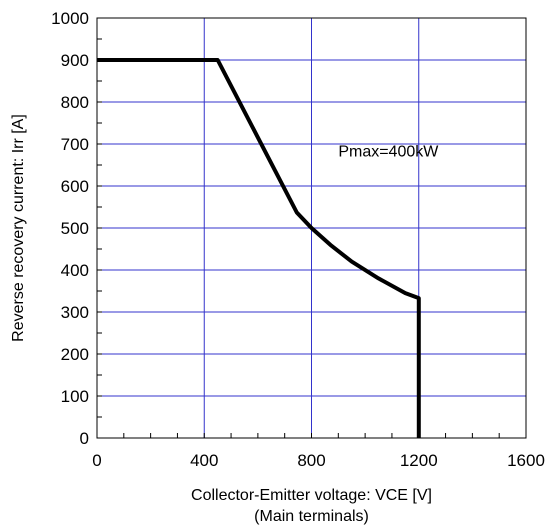 Image resolution: width=555 pixels, height=528 pixels. I want to click on x-tick-label: 0, so click(96, 460).